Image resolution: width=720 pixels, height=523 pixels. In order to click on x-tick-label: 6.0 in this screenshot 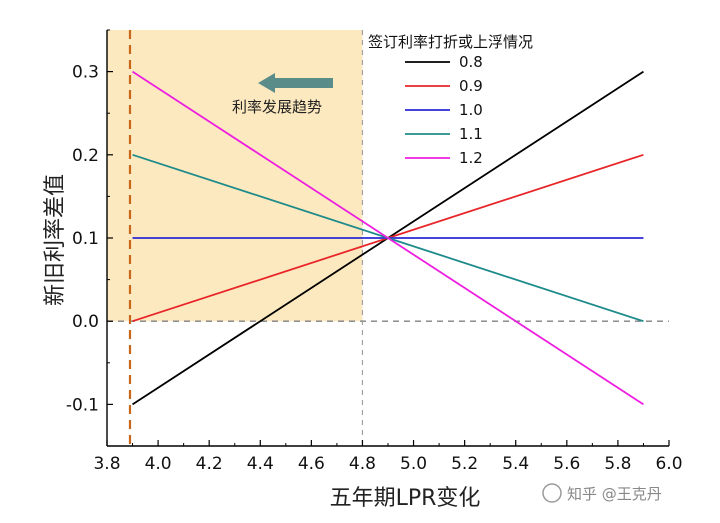, I will do `click(668, 464)`.